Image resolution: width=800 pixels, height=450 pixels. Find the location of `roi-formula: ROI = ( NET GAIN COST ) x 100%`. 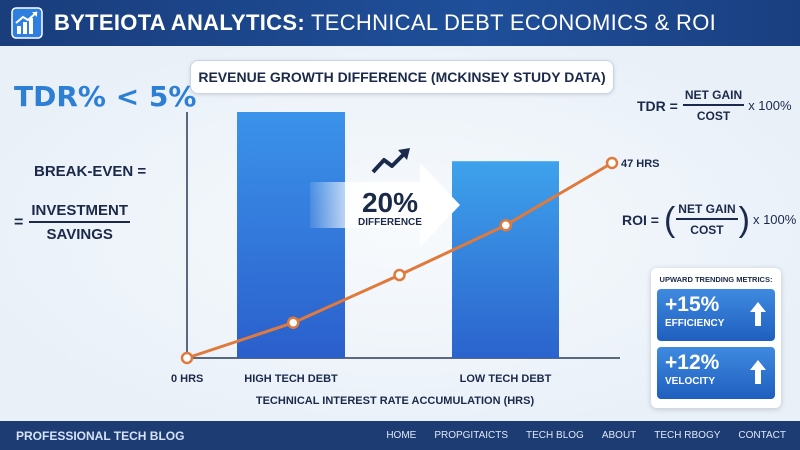

roi-formula: ROI = ( NET GAIN COST ) x 100% is located at coordinates (709, 219).